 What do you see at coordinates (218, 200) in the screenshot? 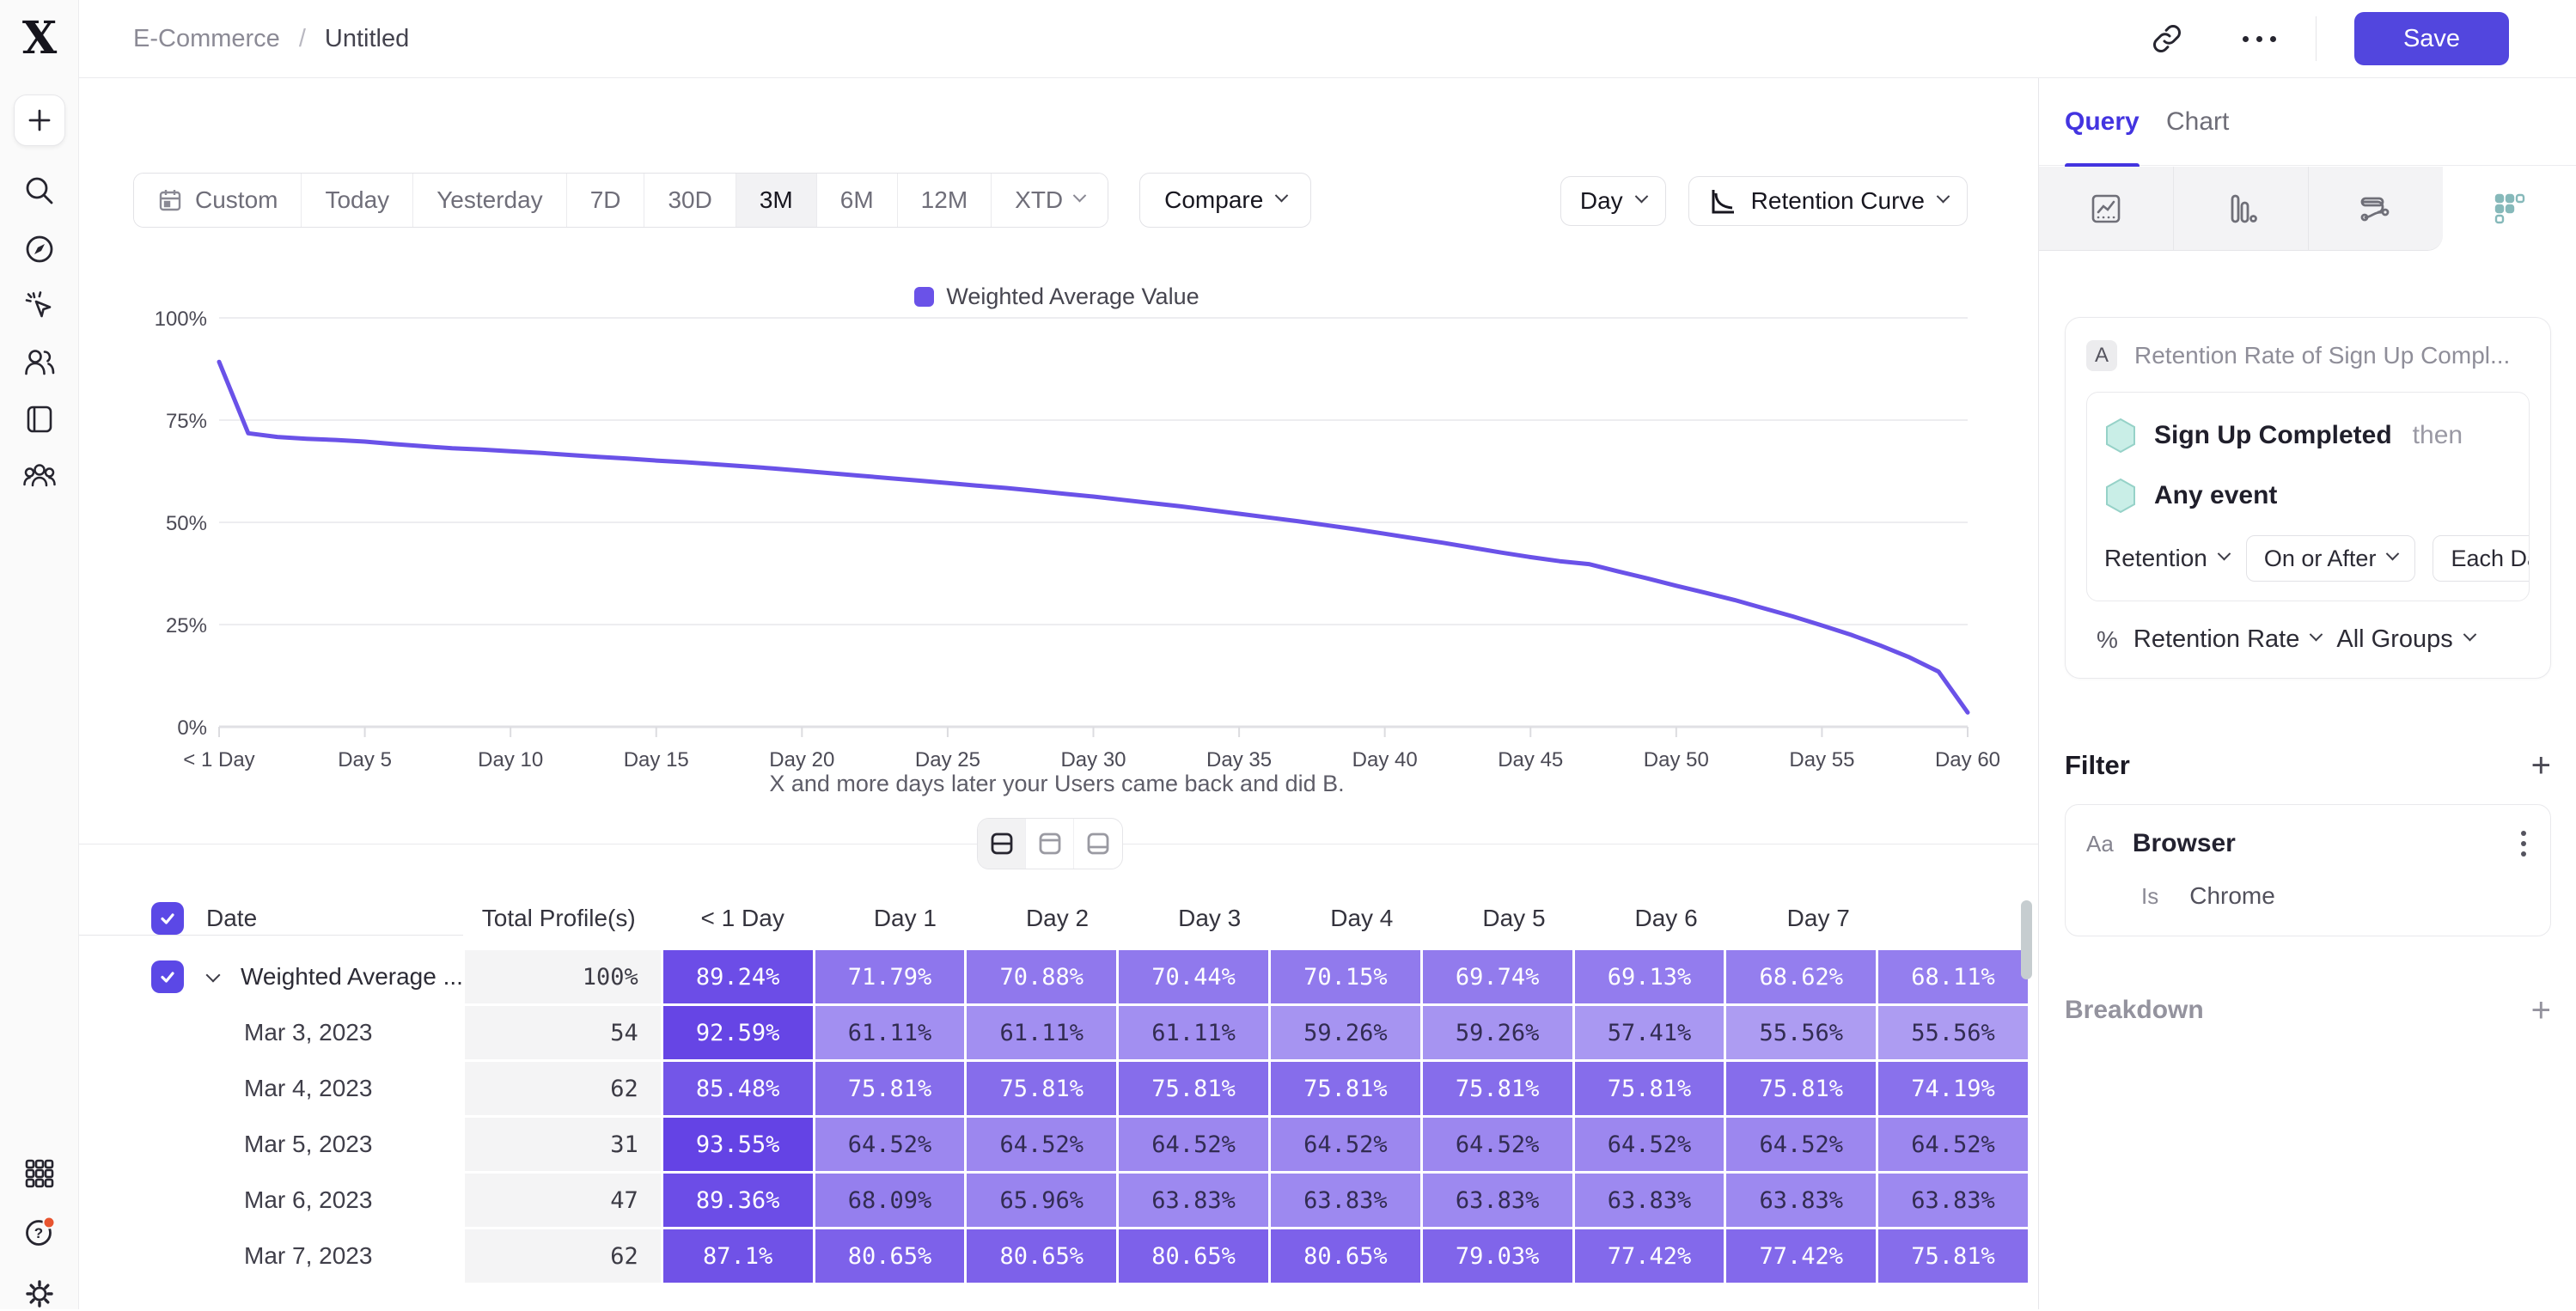
I see `date-range-custom: Custom` at bounding box center [218, 200].